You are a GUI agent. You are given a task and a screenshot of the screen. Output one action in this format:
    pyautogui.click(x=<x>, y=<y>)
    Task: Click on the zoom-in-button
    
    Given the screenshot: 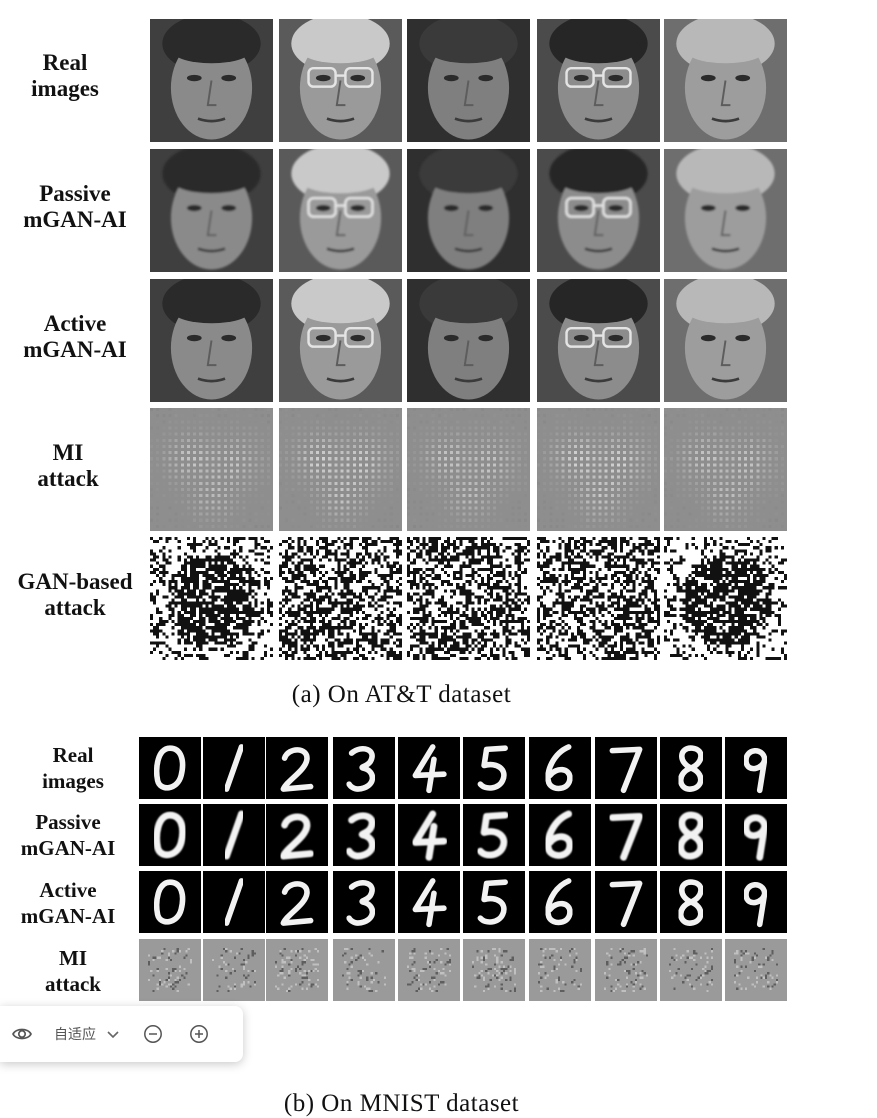 What is the action you would take?
    pyautogui.click(x=199, y=1034)
    